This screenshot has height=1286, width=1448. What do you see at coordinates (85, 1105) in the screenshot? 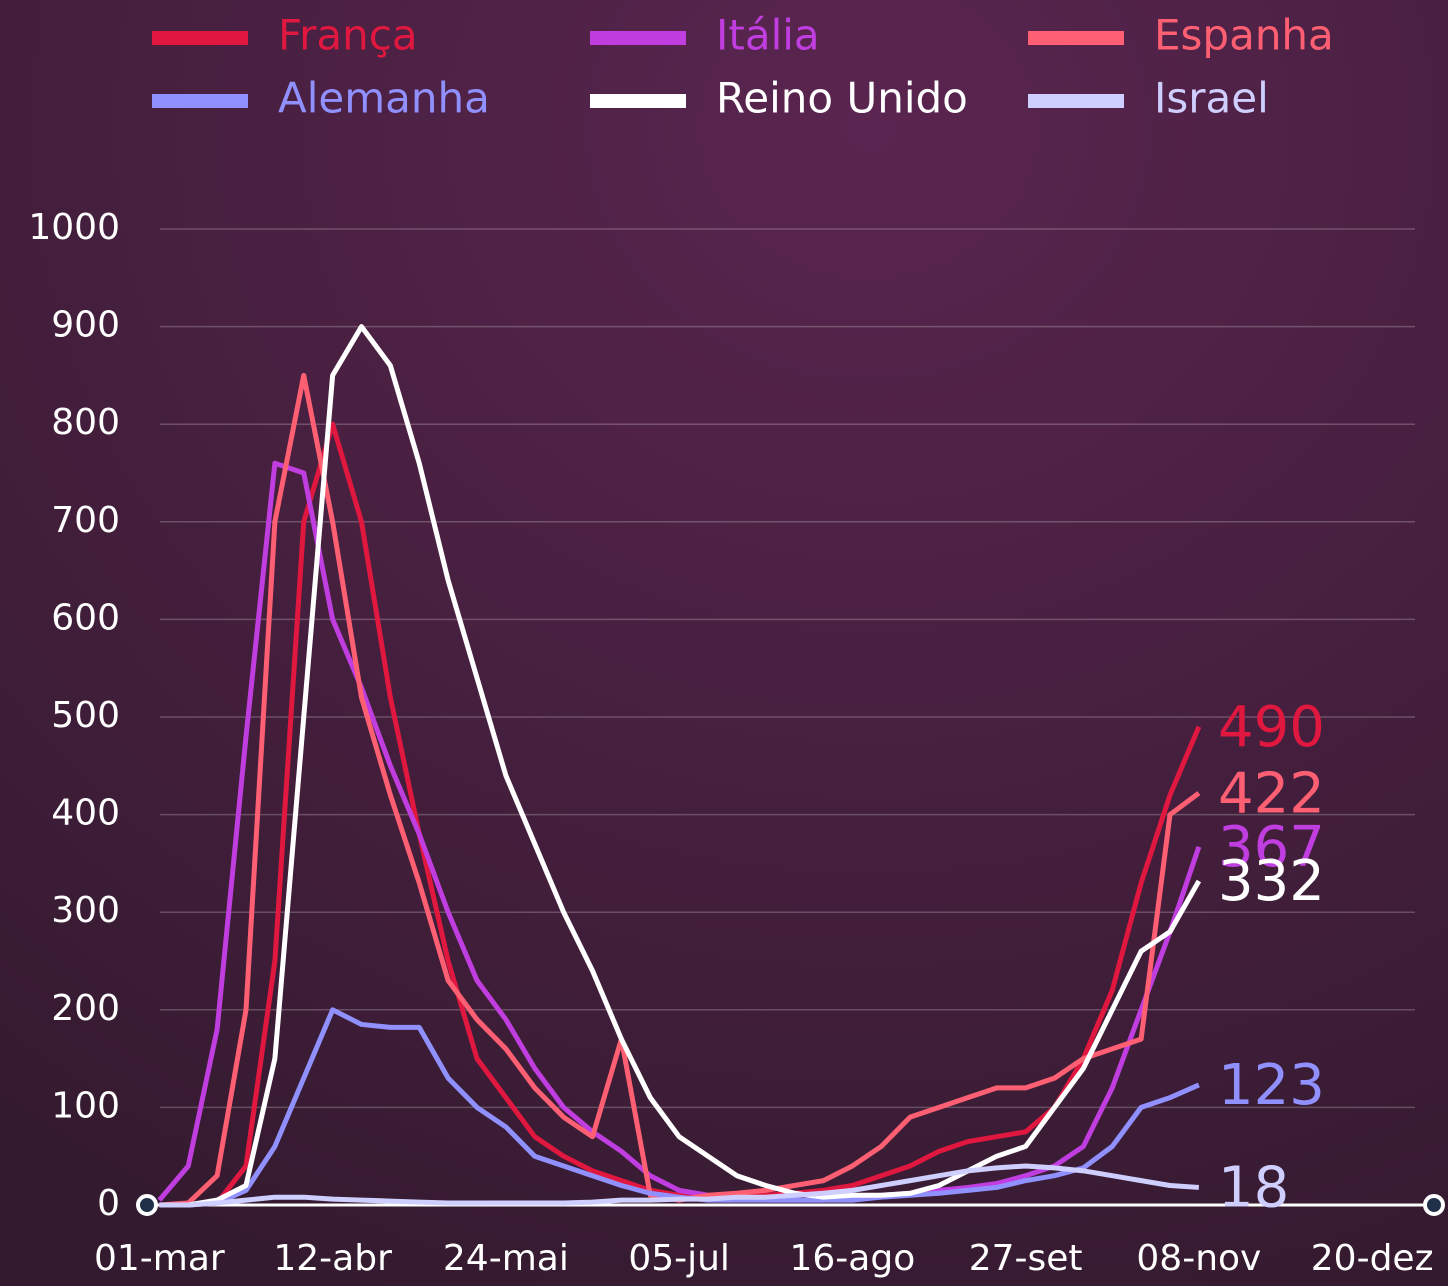
I see `y-tick-label: 100` at bounding box center [85, 1105].